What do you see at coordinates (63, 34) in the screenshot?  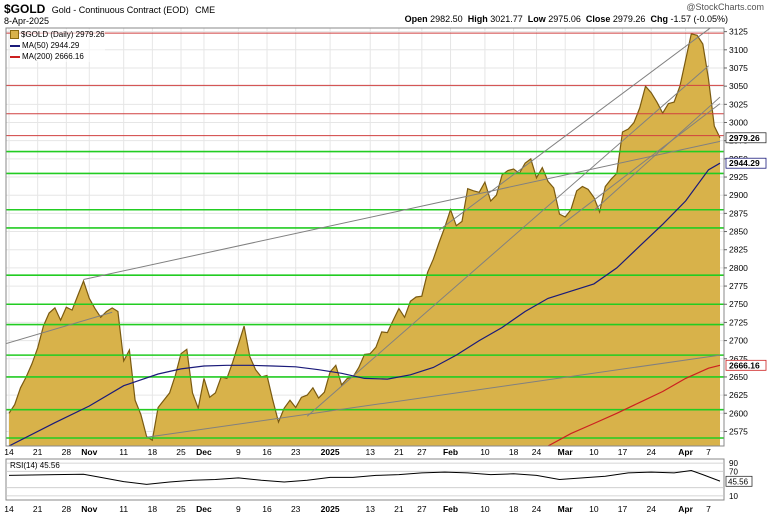 I see `legend-price-label: $GOLD (Daily) 2979.26` at bounding box center [63, 34].